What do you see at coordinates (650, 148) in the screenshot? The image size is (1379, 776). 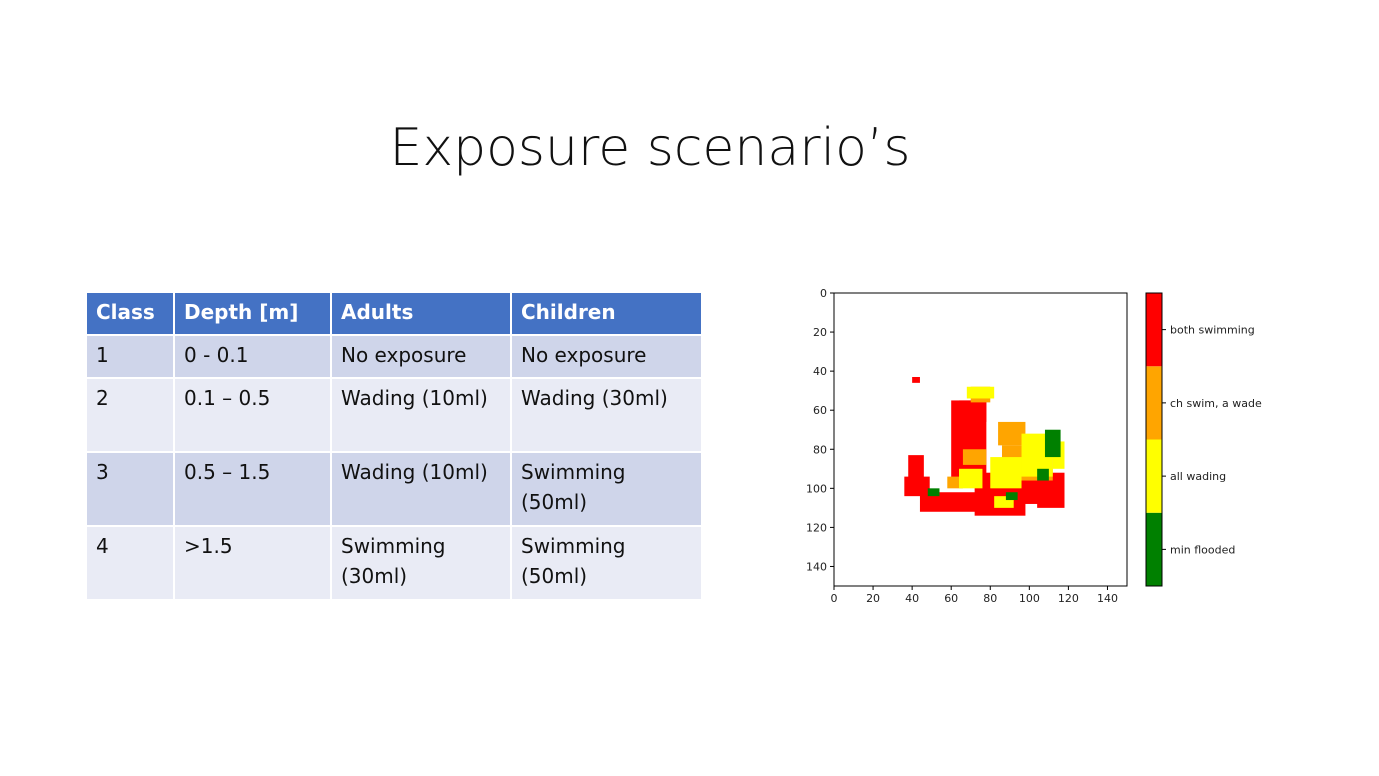 I see `slide-title: Exposure scenario’s` at bounding box center [650, 148].